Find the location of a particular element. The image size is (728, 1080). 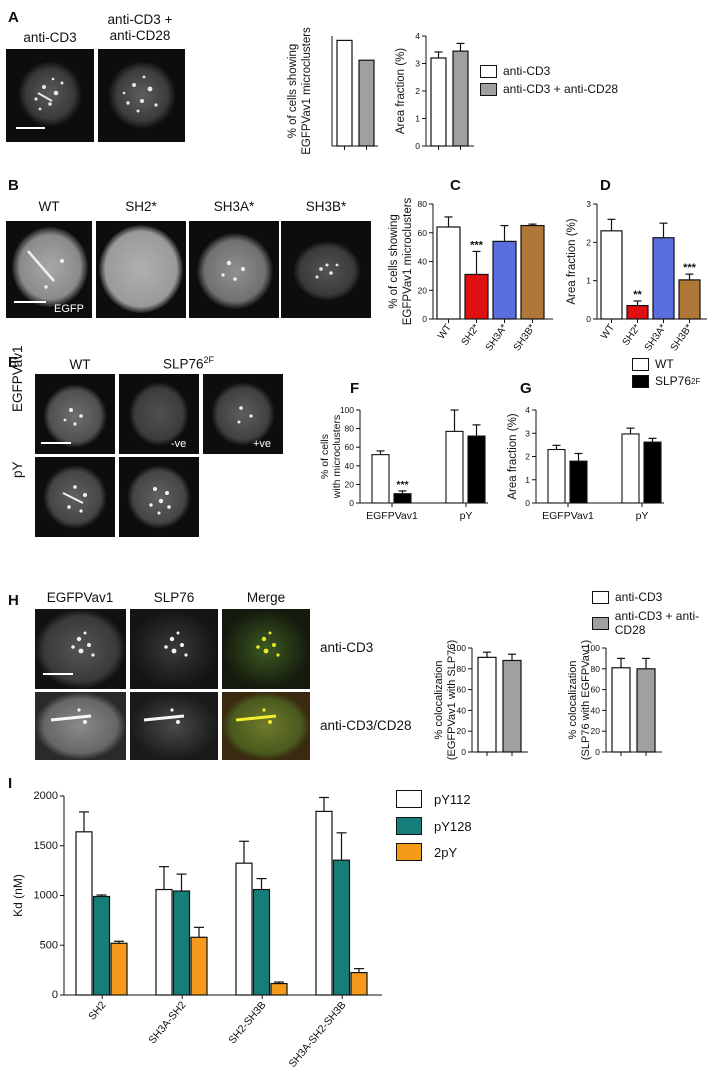

row-label-anti-cd3: anti-CD3 is located at coordinates (347, 647).